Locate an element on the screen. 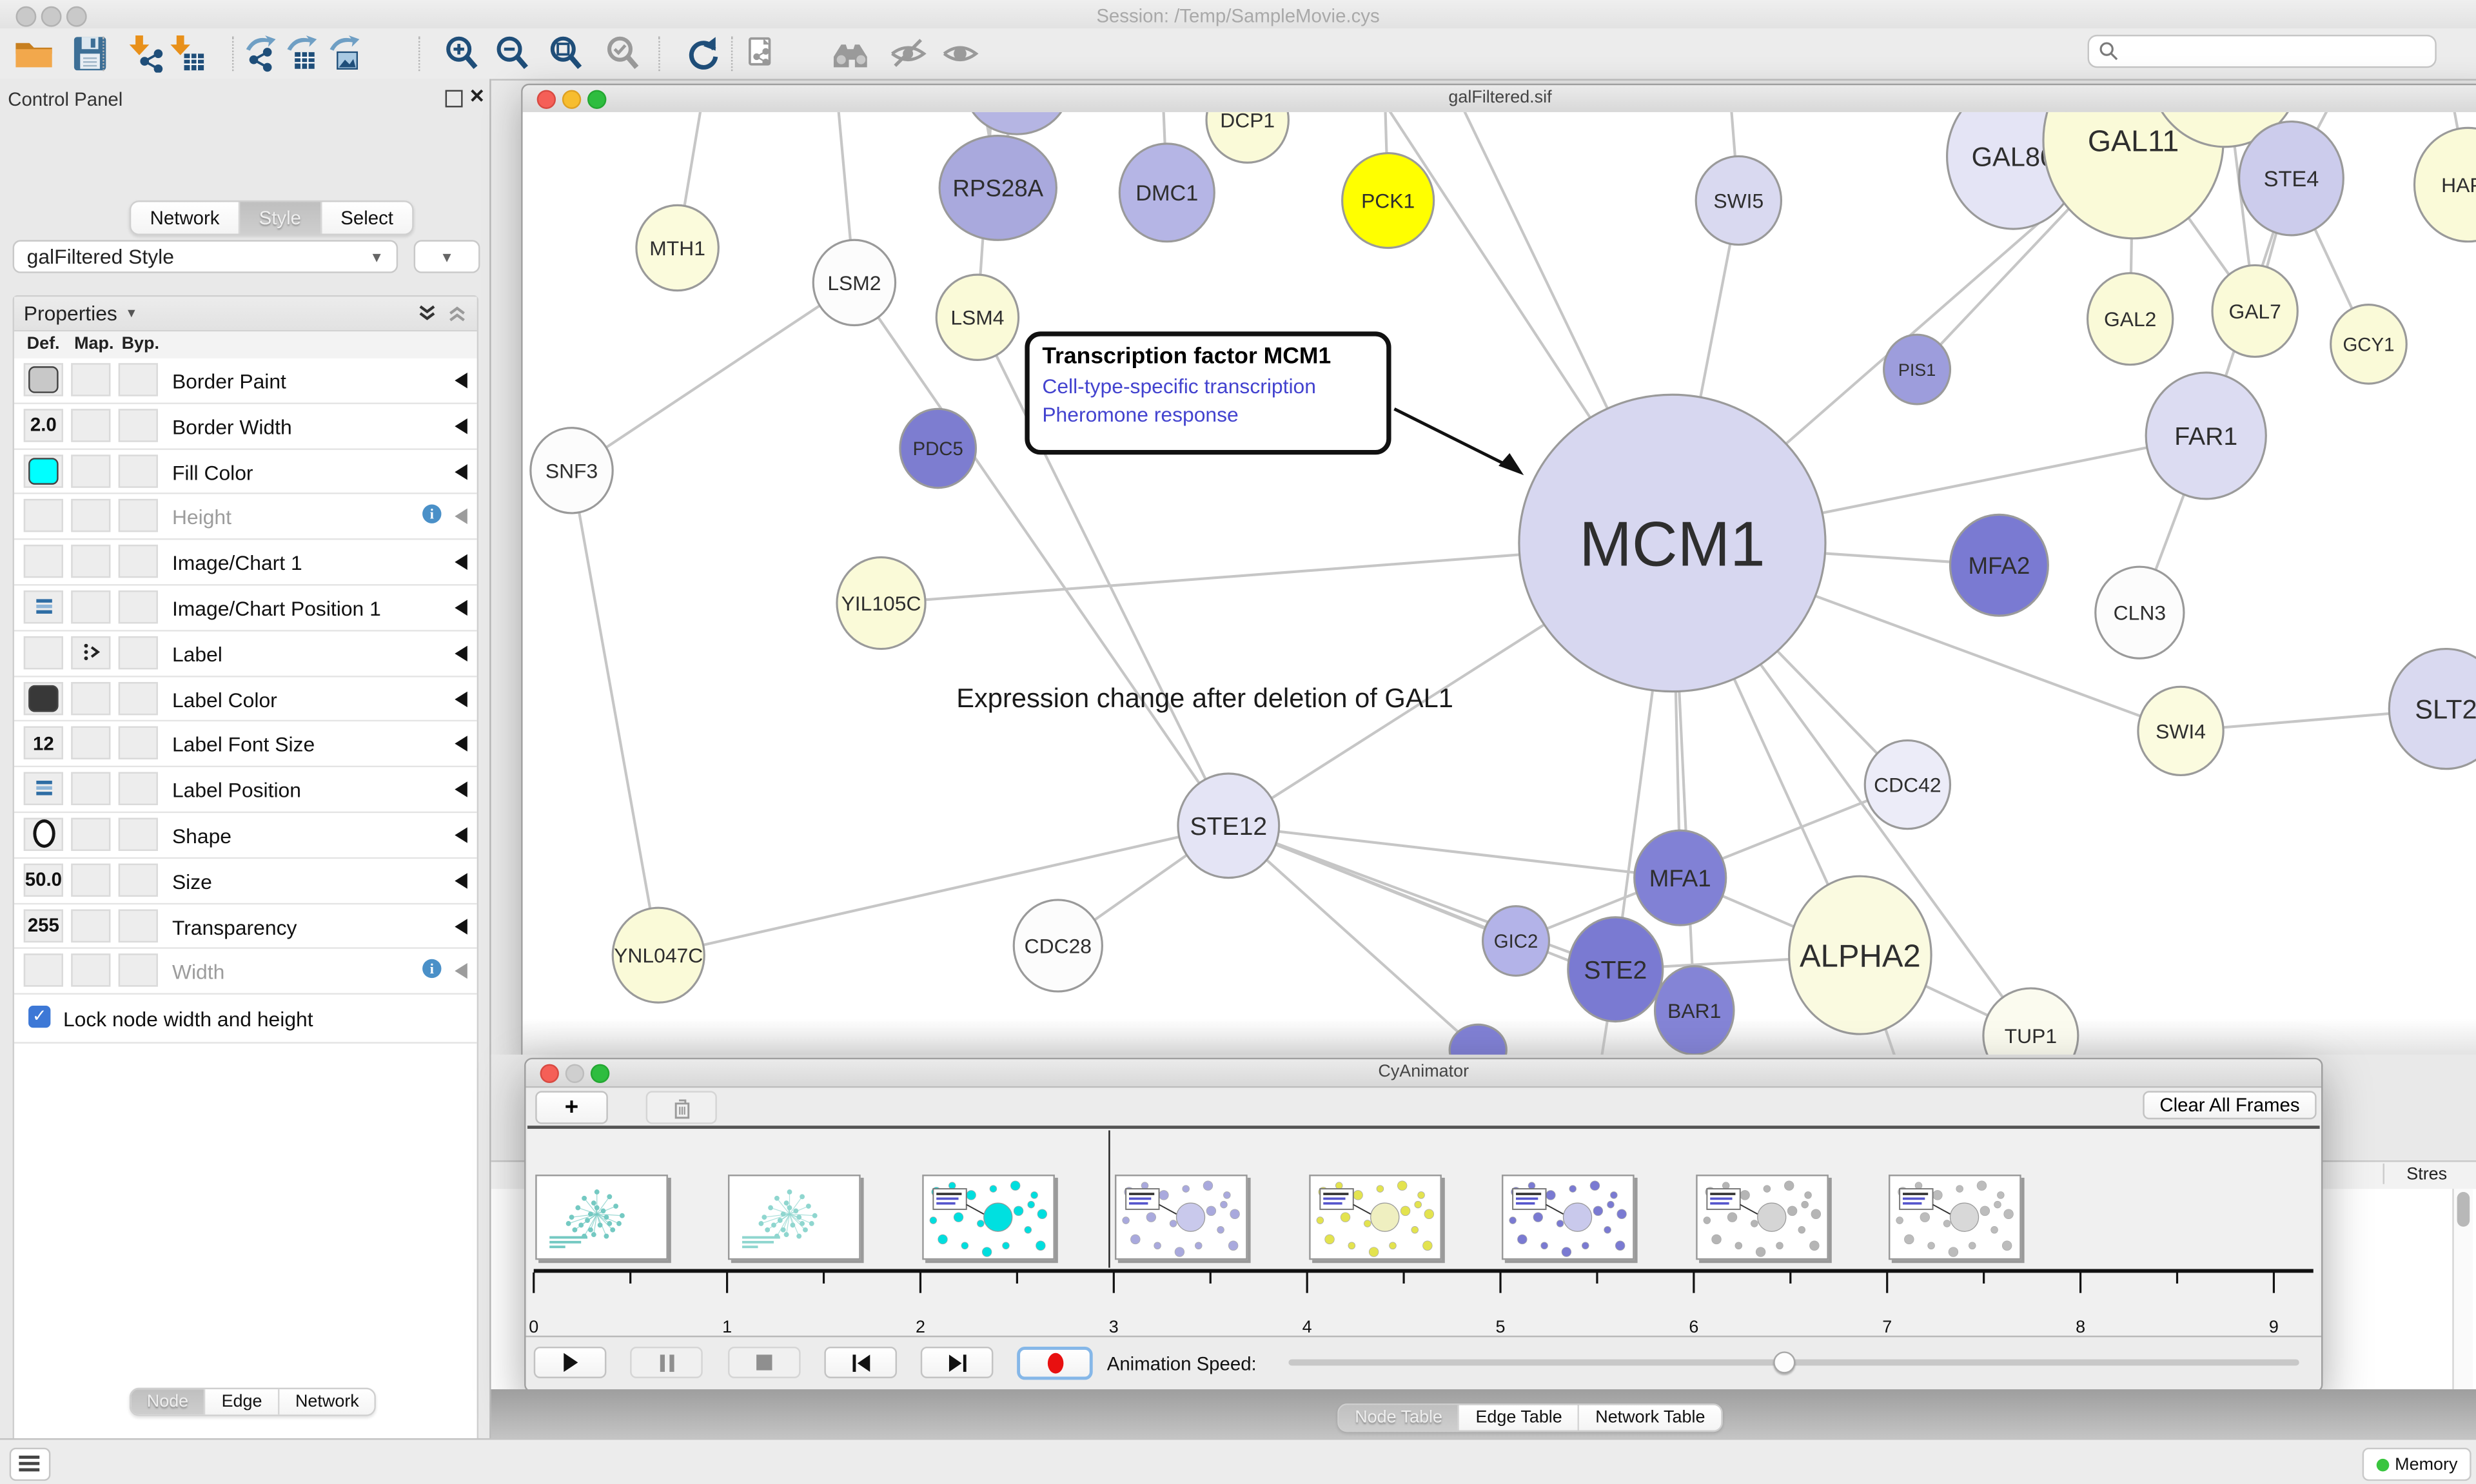 The image size is (2476, 1484). default-value: 12 is located at coordinates (43, 743).